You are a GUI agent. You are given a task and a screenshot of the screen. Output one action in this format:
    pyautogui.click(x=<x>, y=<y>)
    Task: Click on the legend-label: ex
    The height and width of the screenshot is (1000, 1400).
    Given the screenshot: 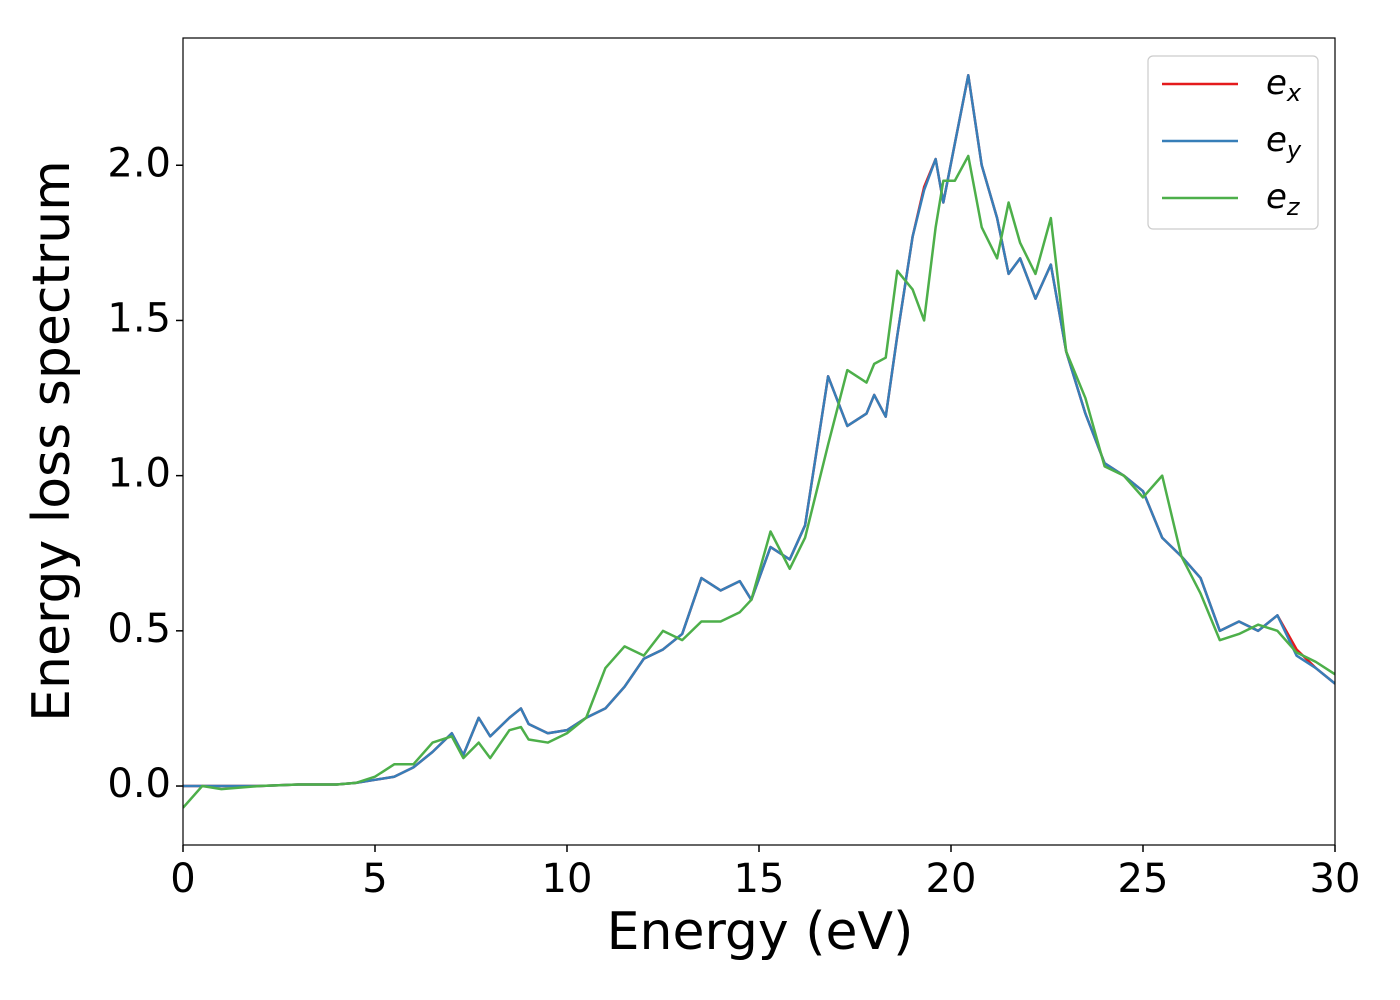 What is the action you would take?
    pyautogui.click(x=1284, y=85)
    